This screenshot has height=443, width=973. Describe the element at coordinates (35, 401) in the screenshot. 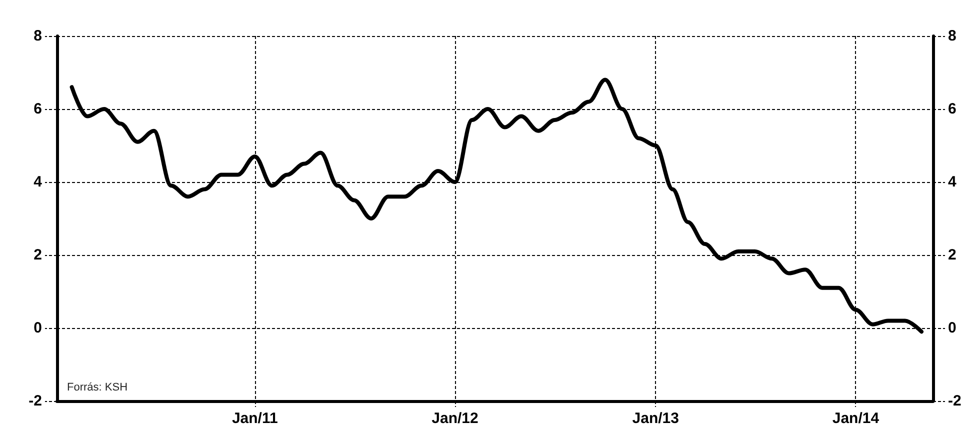

I see `y-tick-label: -2` at that location.